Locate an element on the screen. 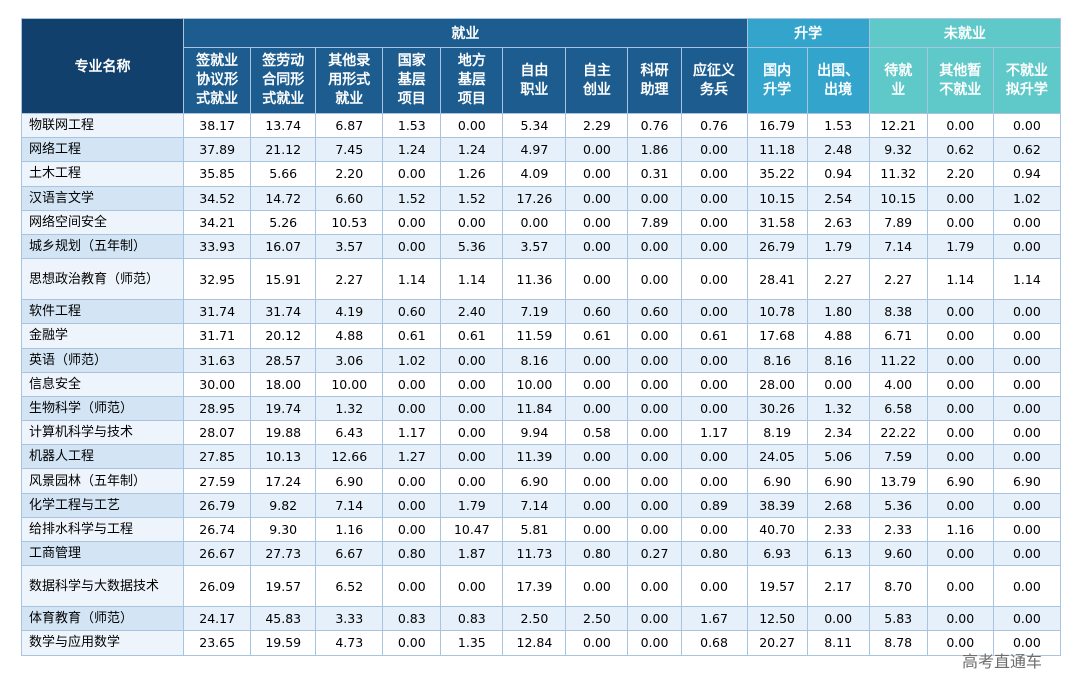 Image resolution: width=1080 pixels, height=694 pixels. value-cell: 4.88 is located at coordinates (838, 336).